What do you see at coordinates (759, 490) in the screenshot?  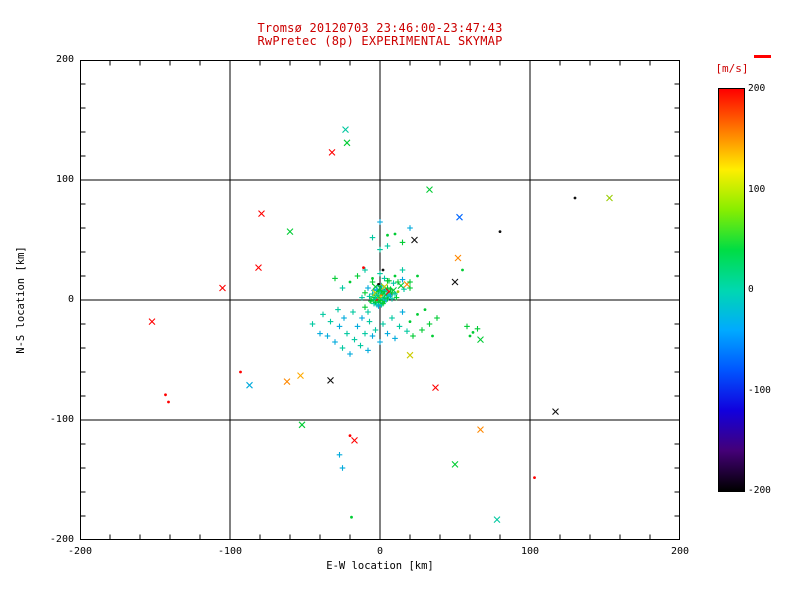 I see `colorbar-tick-label: -200` at bounding box center [759, 490].